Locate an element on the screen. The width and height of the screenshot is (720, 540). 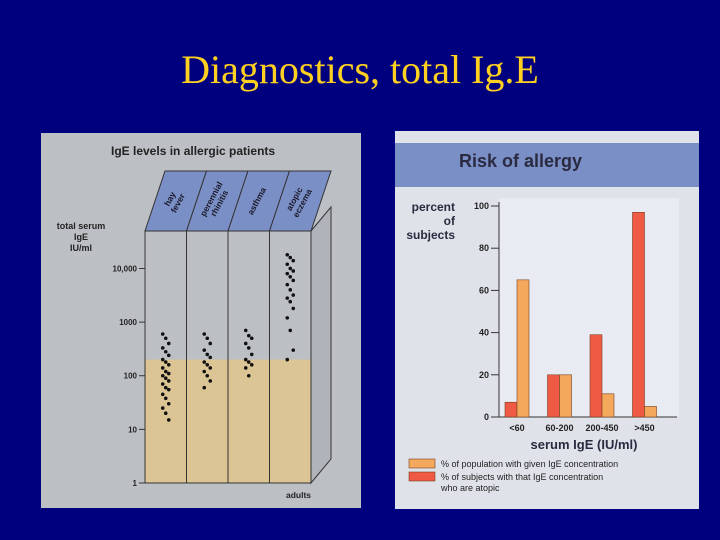
y-tick-label: 0 is located at coordinates (486, 417).